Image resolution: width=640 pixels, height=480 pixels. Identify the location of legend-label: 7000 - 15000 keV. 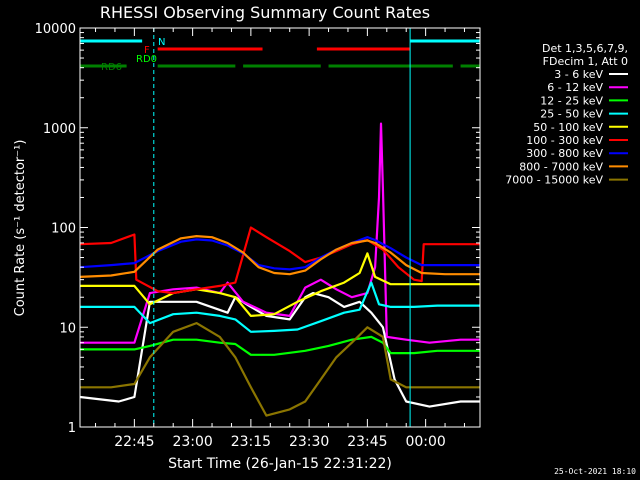
(554, 180).